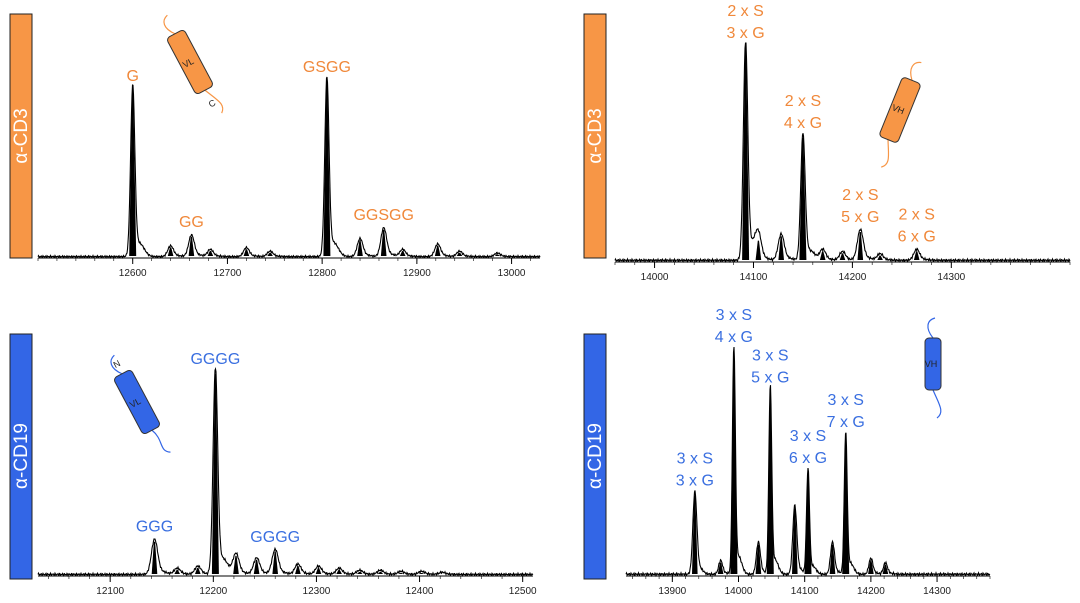  I want to click on x-tick-label: 13000, so click(512, 273).